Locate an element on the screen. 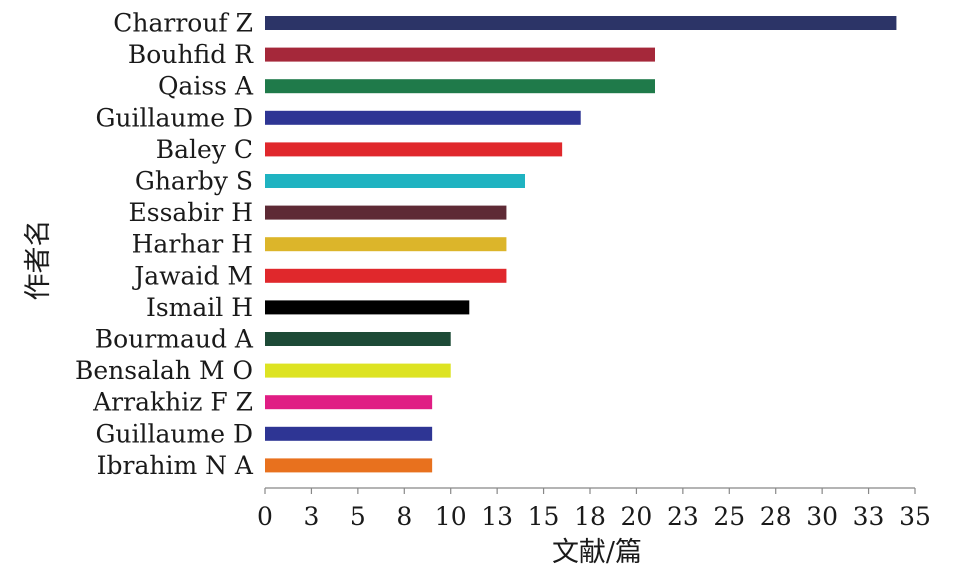 This screenshot has width=960, height=583. x-axis-title: 文献/篇 is located at coordinates (597, 552).